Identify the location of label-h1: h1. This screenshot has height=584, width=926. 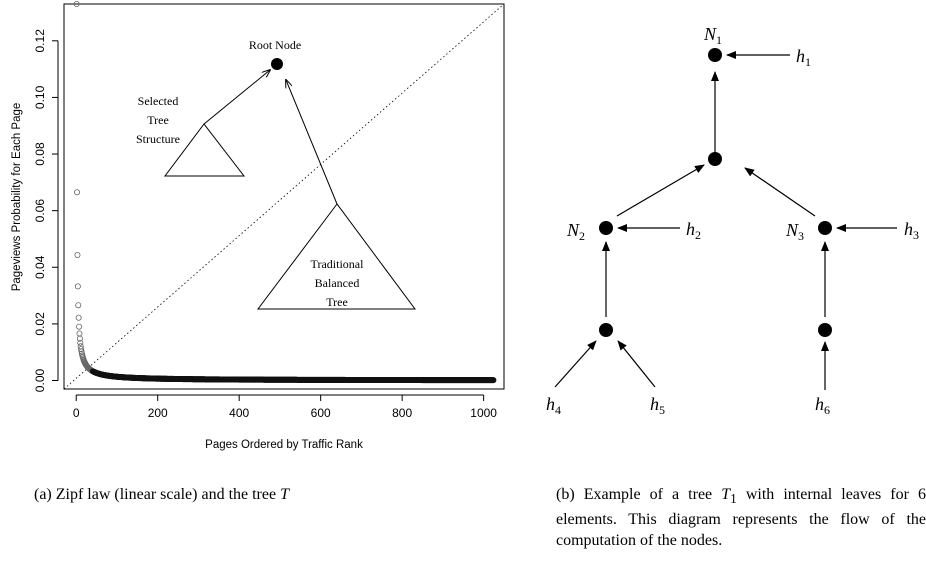
(803, 57).